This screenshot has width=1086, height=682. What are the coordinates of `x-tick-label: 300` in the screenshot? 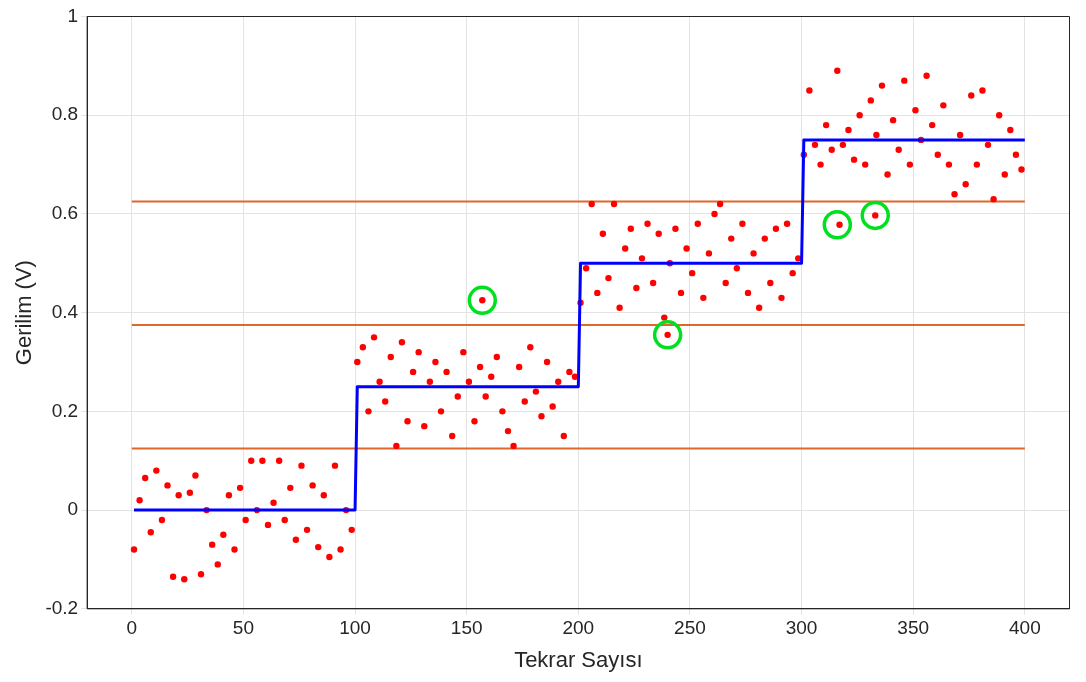 It's located at (801, 628).